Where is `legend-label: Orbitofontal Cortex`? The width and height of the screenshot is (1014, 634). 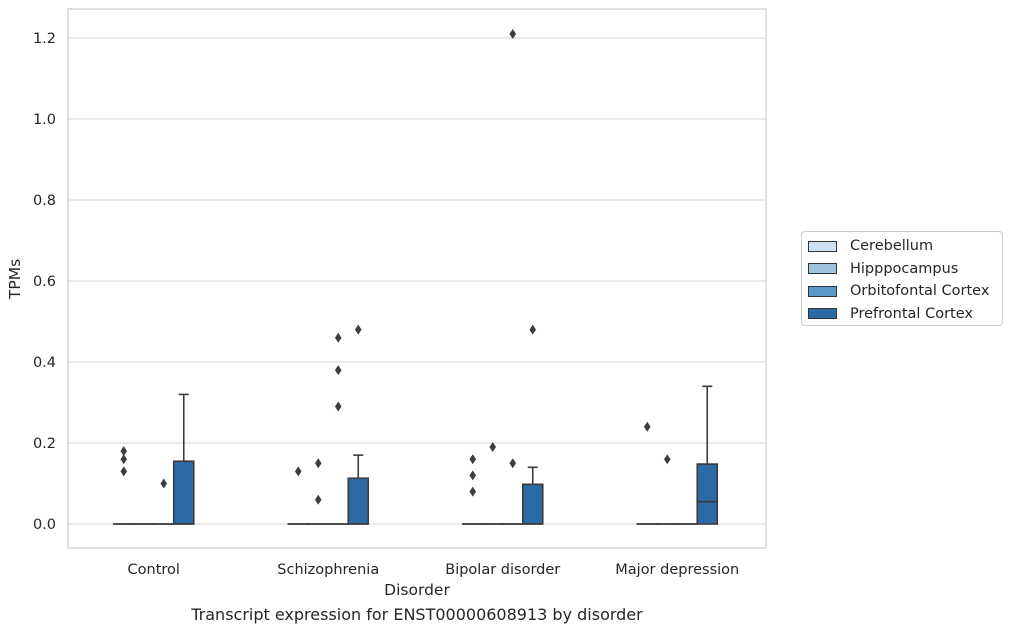
legend-label: Orbitofontal Cortex is located at coordinates (920, 291).